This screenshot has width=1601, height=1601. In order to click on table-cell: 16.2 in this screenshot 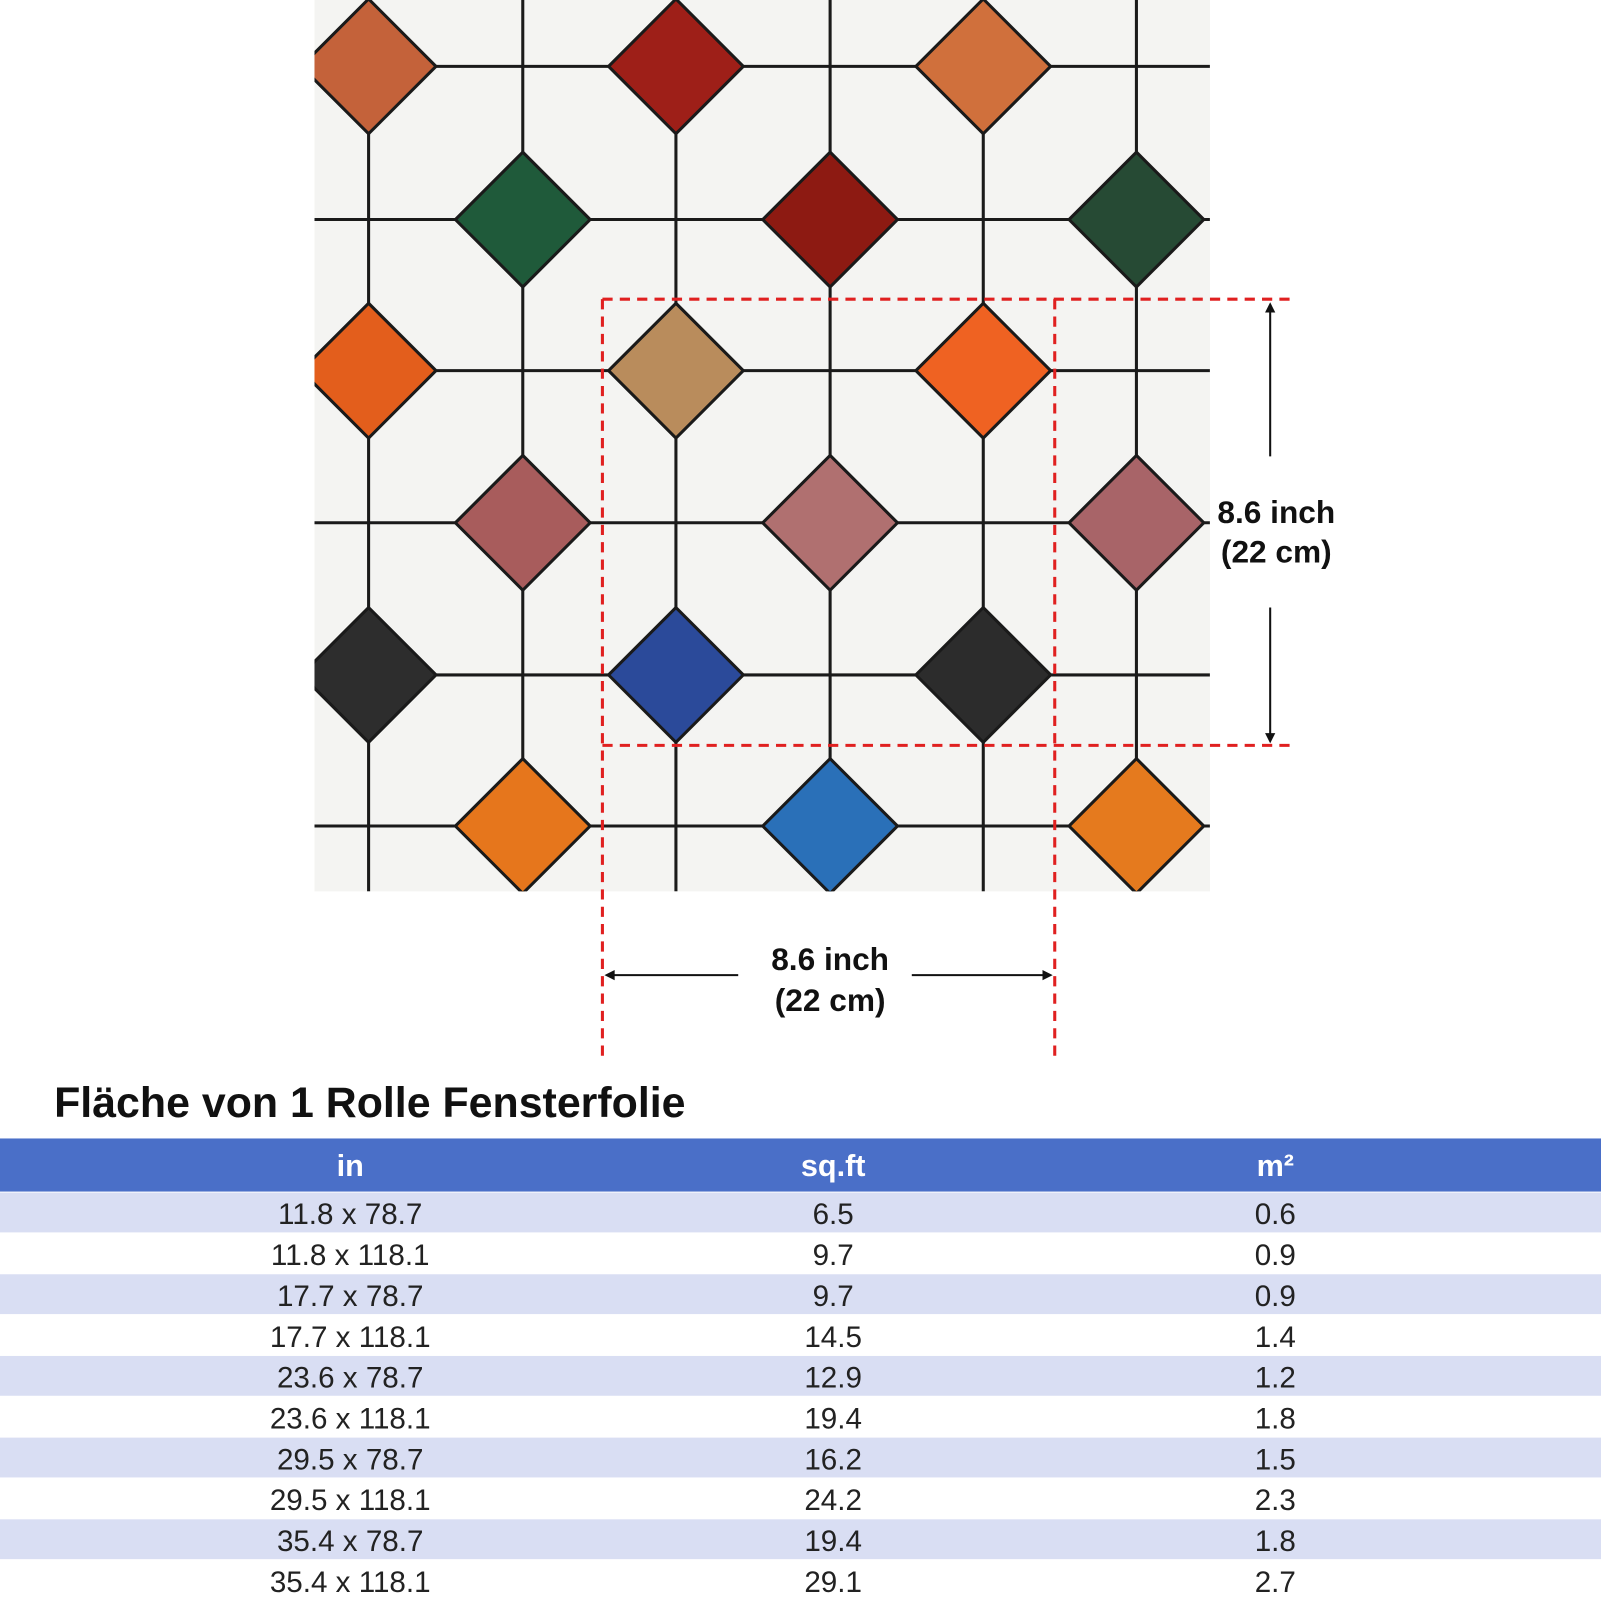, I will do `click(833, 1459)`.